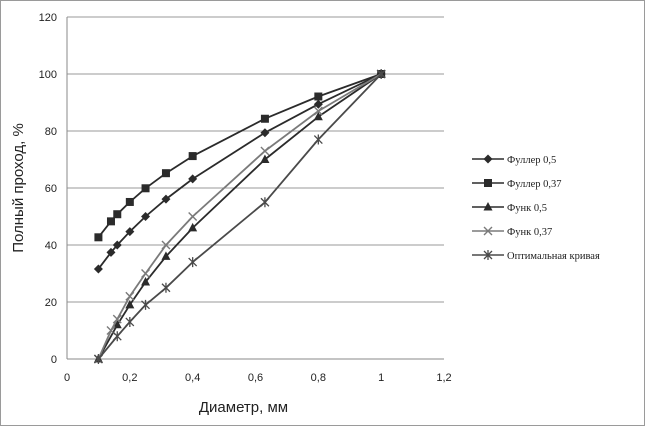 The height and width of the screenshot is (426, 645). What do you see at coordinates (192, 378) in the screenshot?
I see `x-tick-label: 0,4` at bounding box center [192, 378].